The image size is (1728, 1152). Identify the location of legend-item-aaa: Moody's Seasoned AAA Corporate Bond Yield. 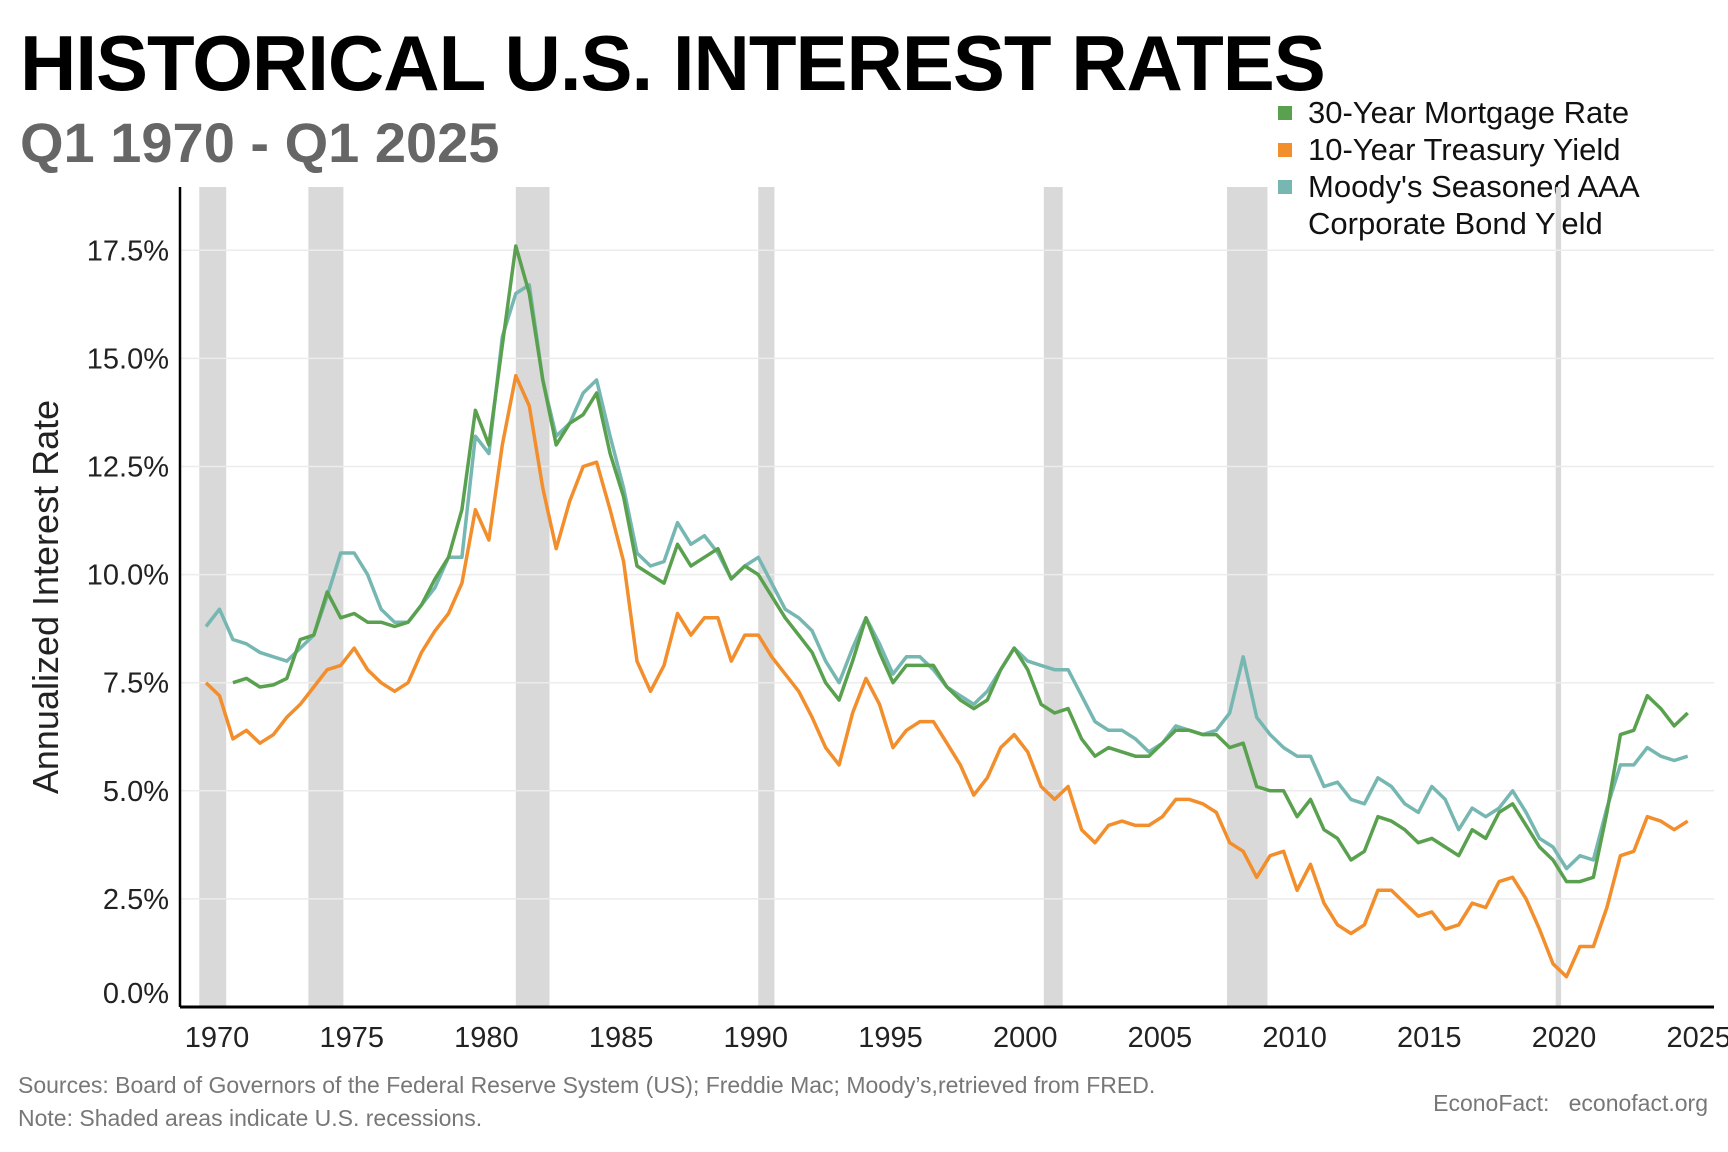
(1459, 205).